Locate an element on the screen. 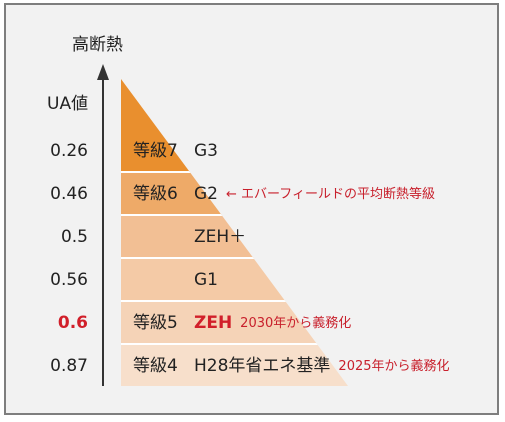  standard-label: G1 is located at coordinates (206, 279).